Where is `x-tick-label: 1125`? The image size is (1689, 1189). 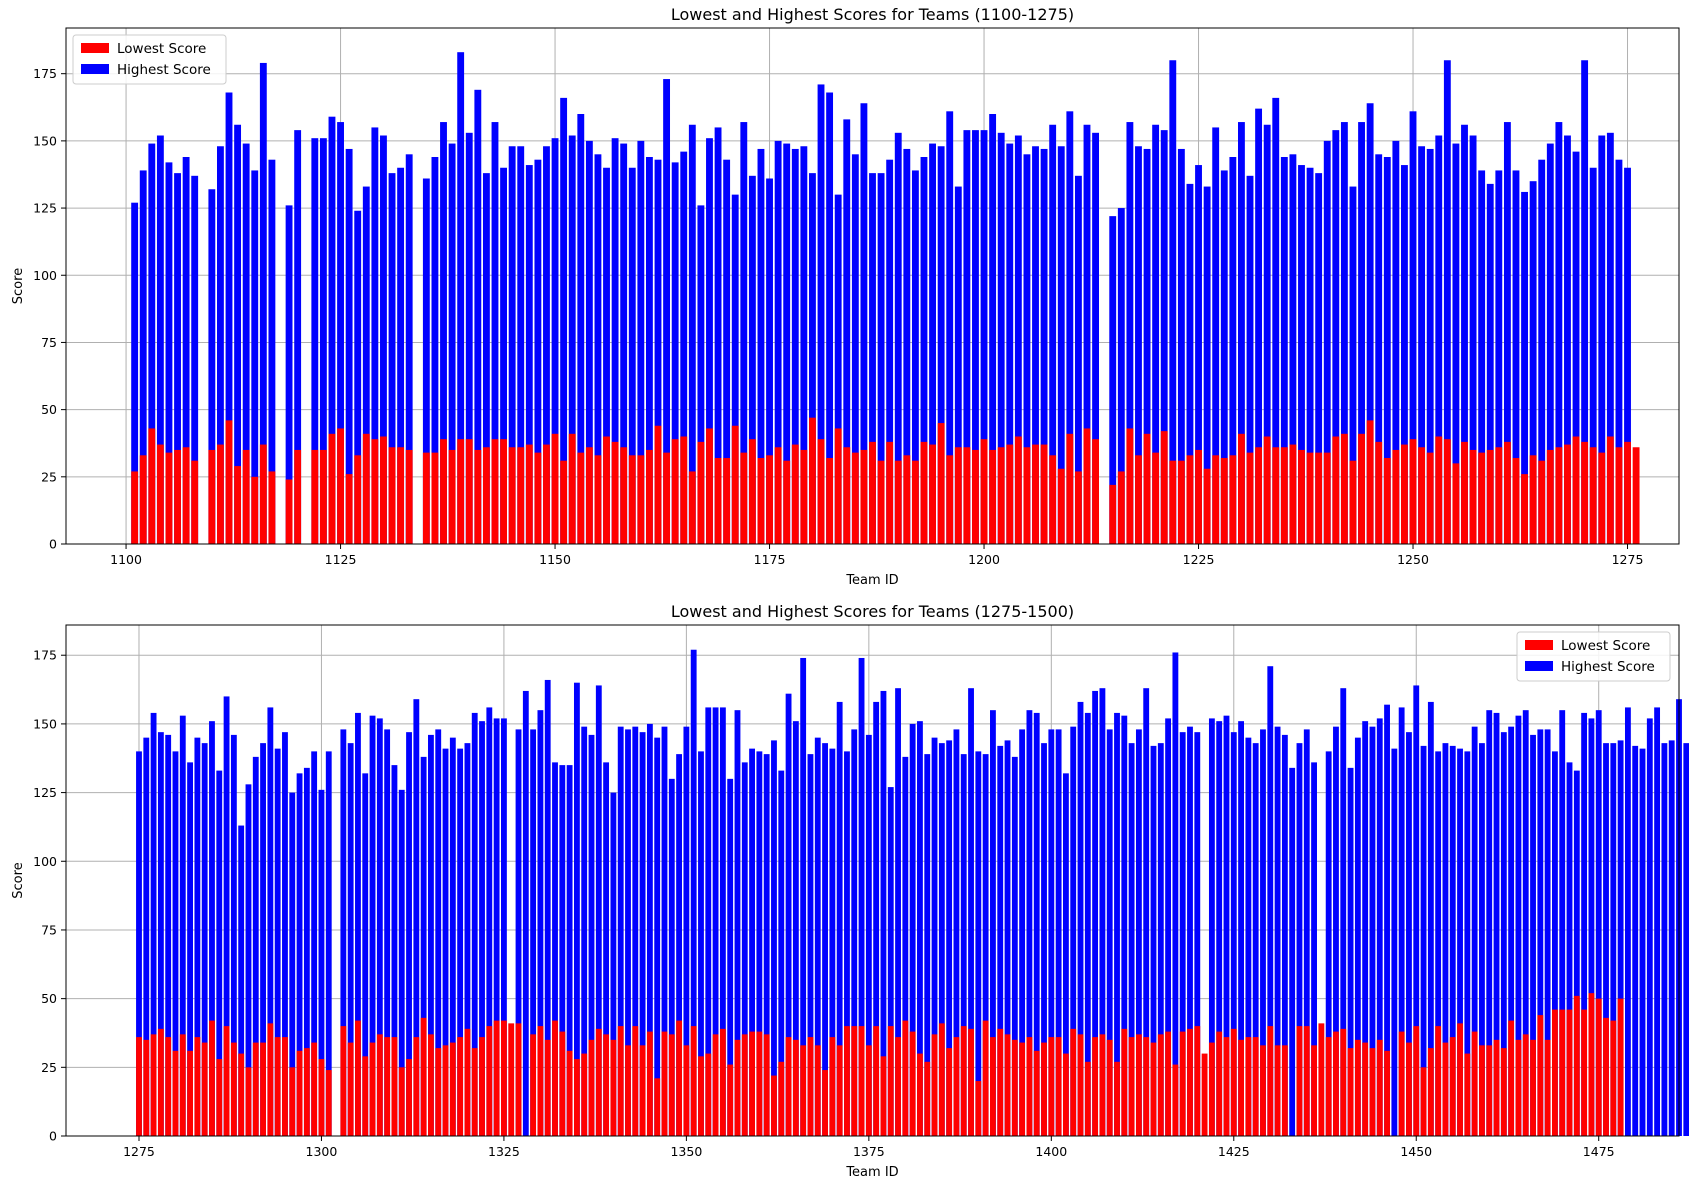 x-tick-label: 1125 is located at coordinates (341, 559).